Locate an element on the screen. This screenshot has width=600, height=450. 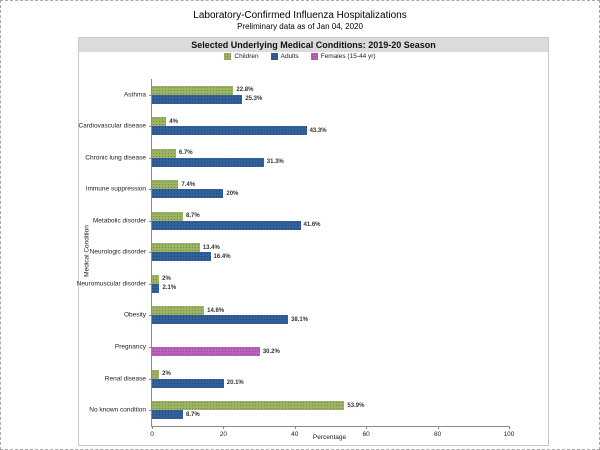
legend-item-children: Children is located at coordinates (241, 56).